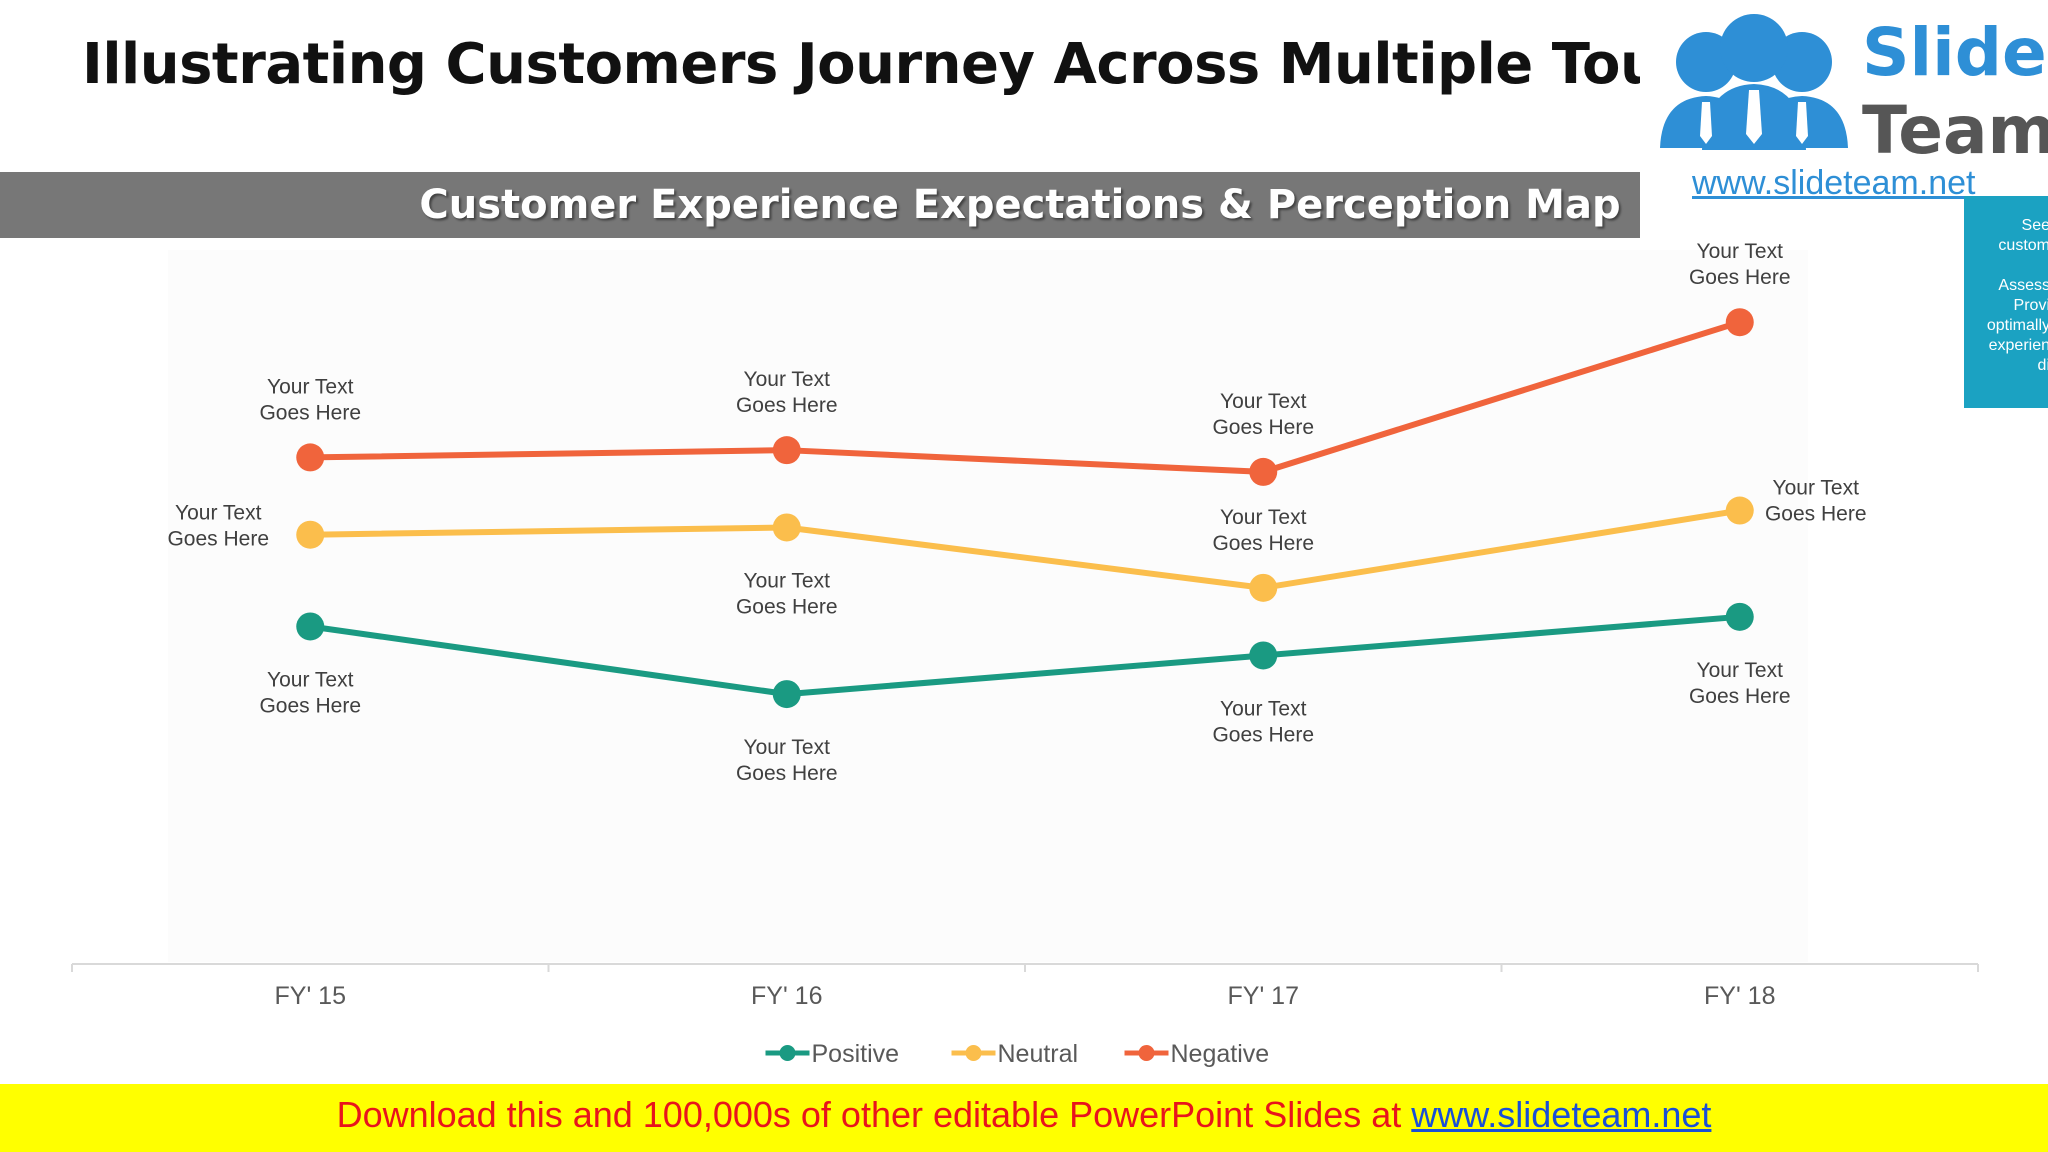 This screenshot has width=2048, height=1152. I want to click on legend-label: Positive, so click(856, 1054).